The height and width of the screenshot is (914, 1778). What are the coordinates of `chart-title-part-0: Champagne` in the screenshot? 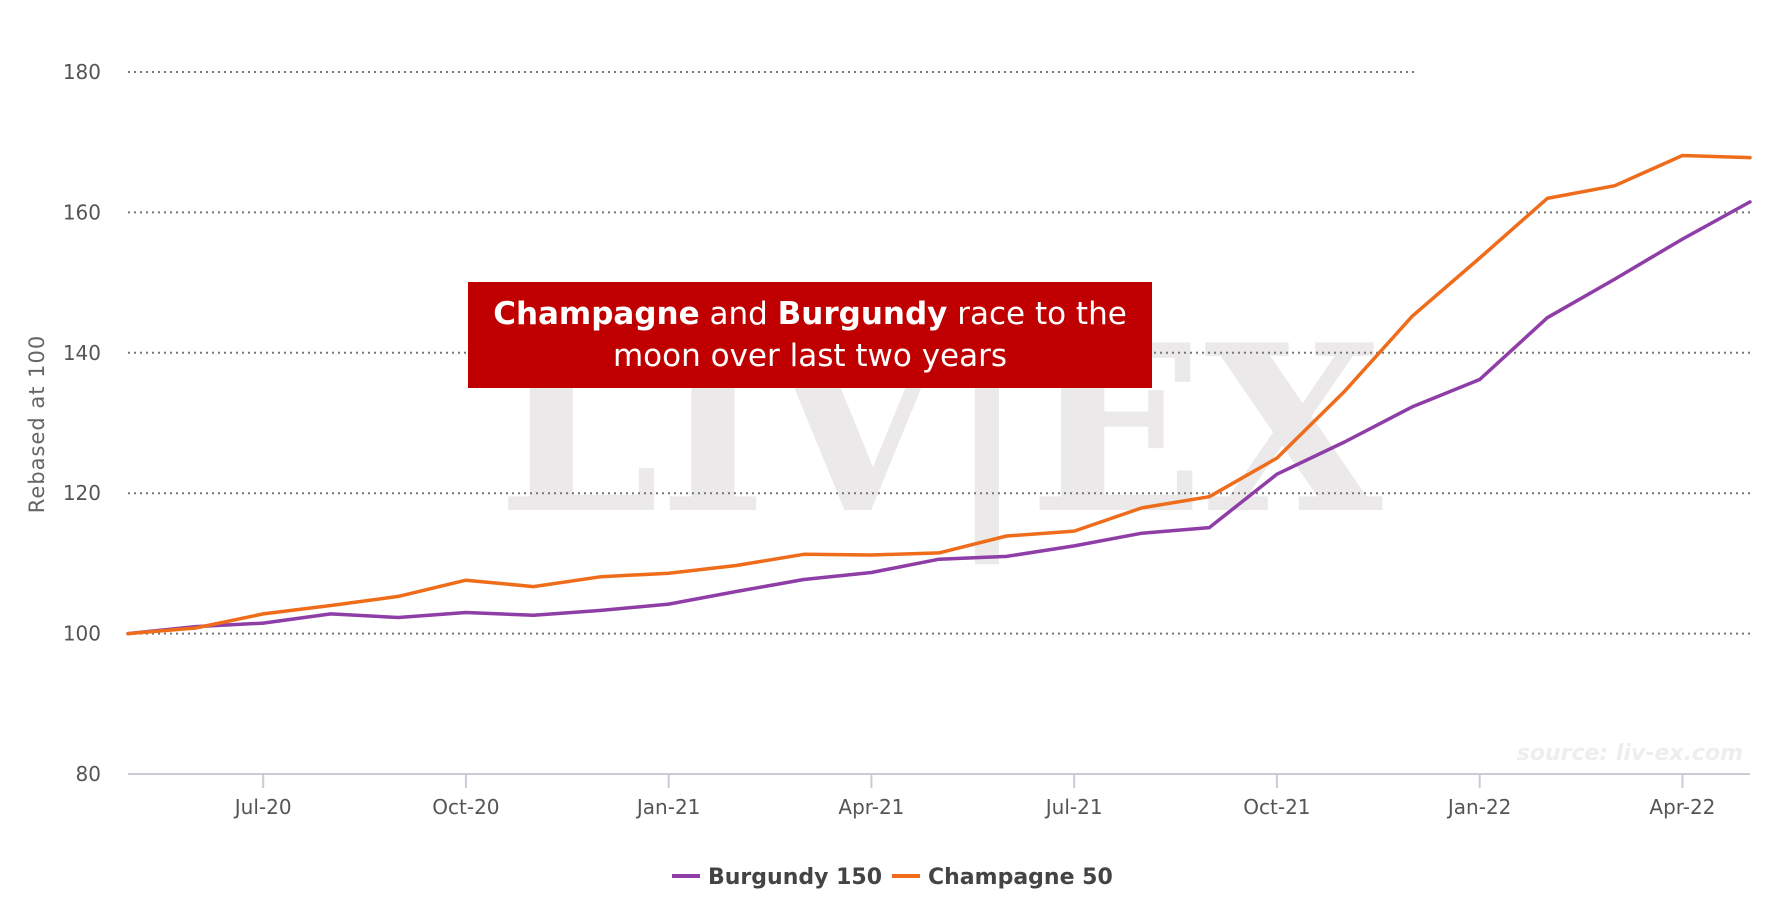 It's located at (596, 314).